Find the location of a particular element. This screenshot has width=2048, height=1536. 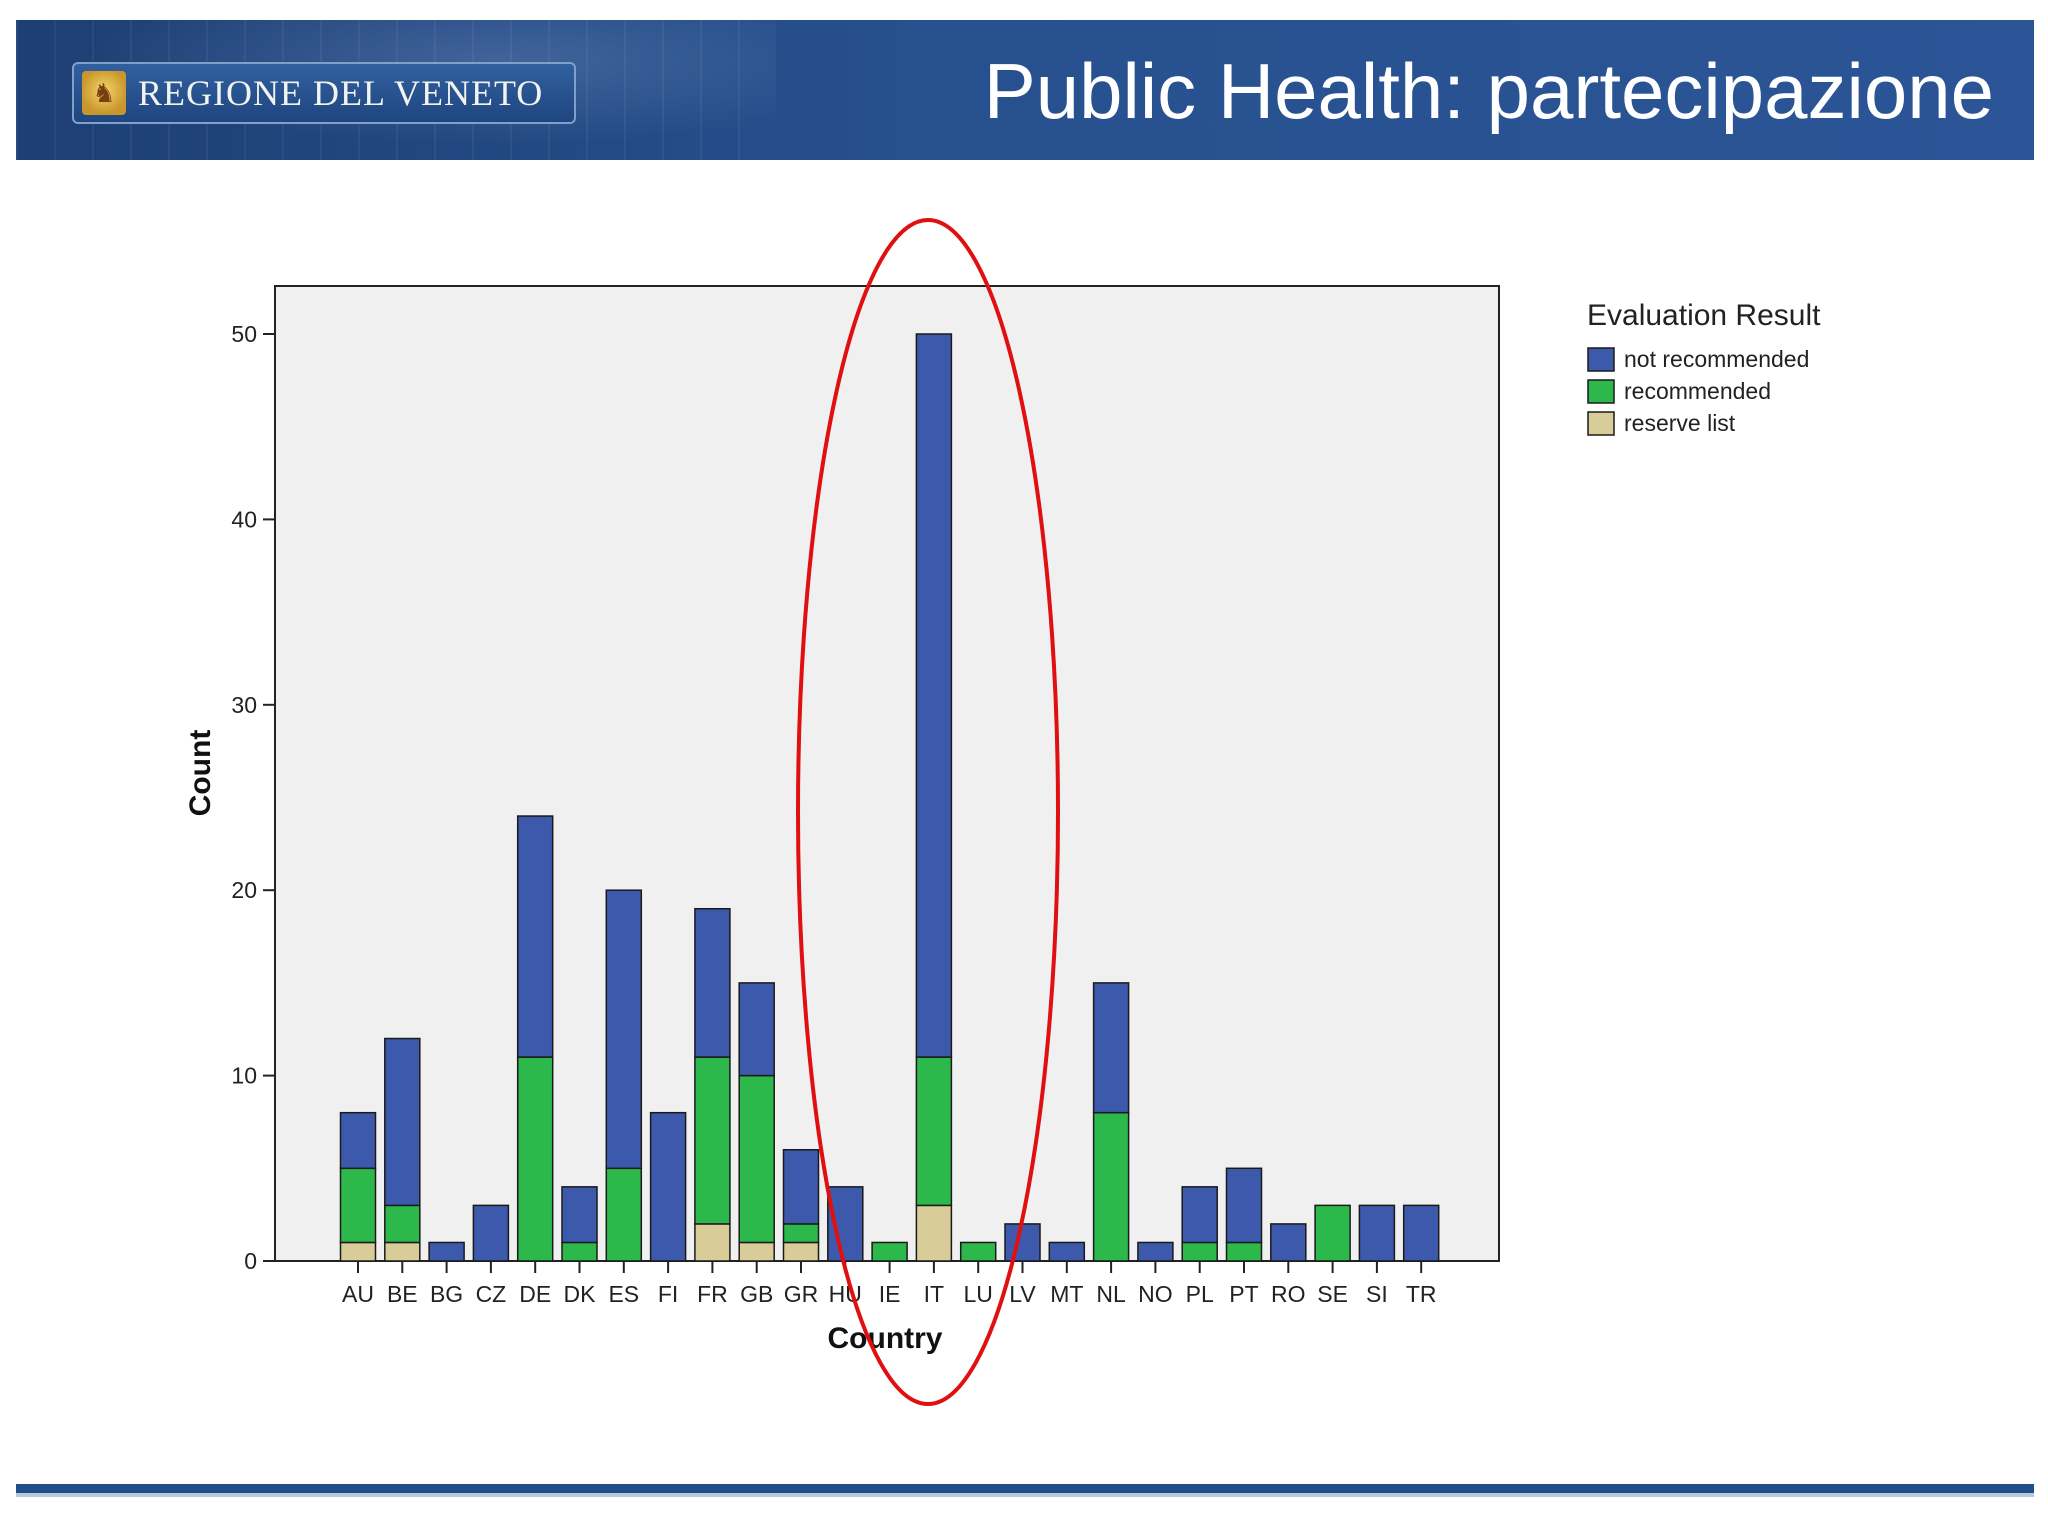

x-tick-label-fr: FR is located at coordinates (712, 1294).